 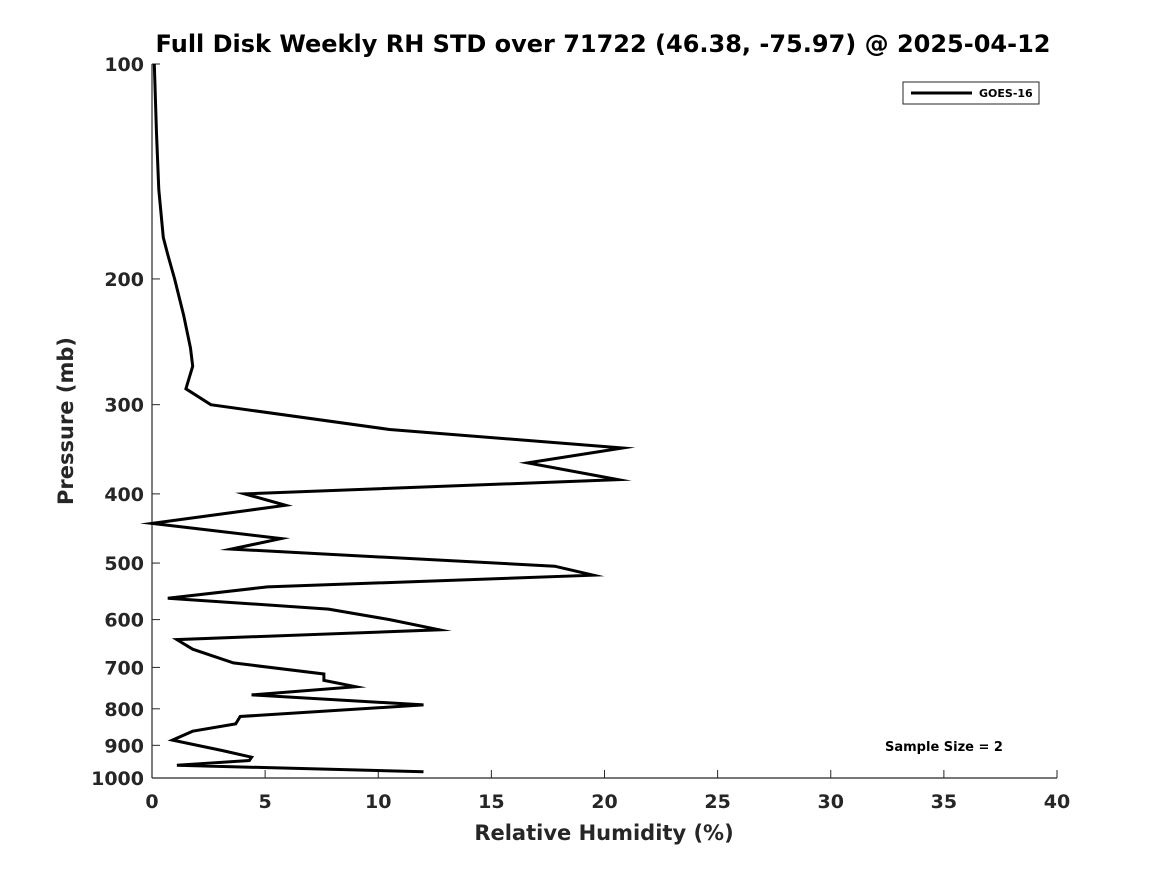 What do you see at coordinates (944, 802) in the screenshot?
I see `x-tick-label: 35` at bounding box center [944, 802].